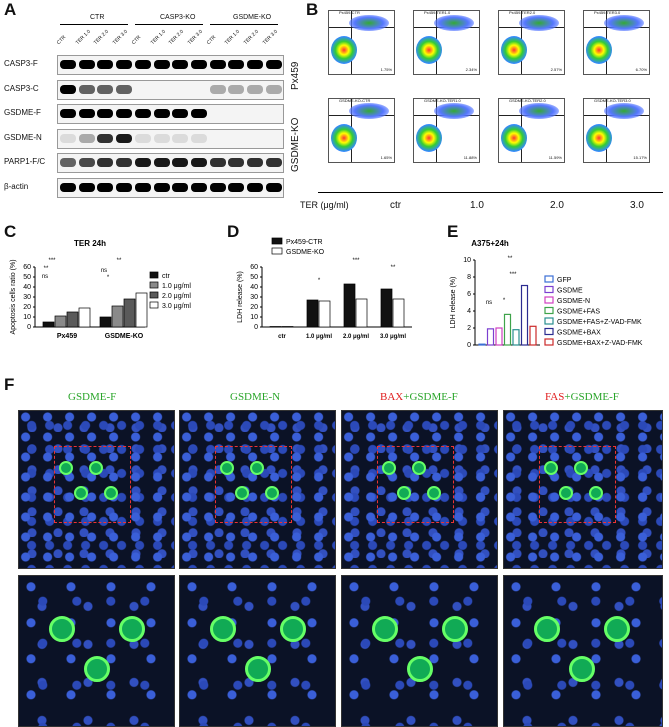 The height and width of the screenshot is (727, 669). Describe the element at coordinates (252, 17) in the screenshot. I see `blot-group-gsdme: GSDME-KO` at that location.